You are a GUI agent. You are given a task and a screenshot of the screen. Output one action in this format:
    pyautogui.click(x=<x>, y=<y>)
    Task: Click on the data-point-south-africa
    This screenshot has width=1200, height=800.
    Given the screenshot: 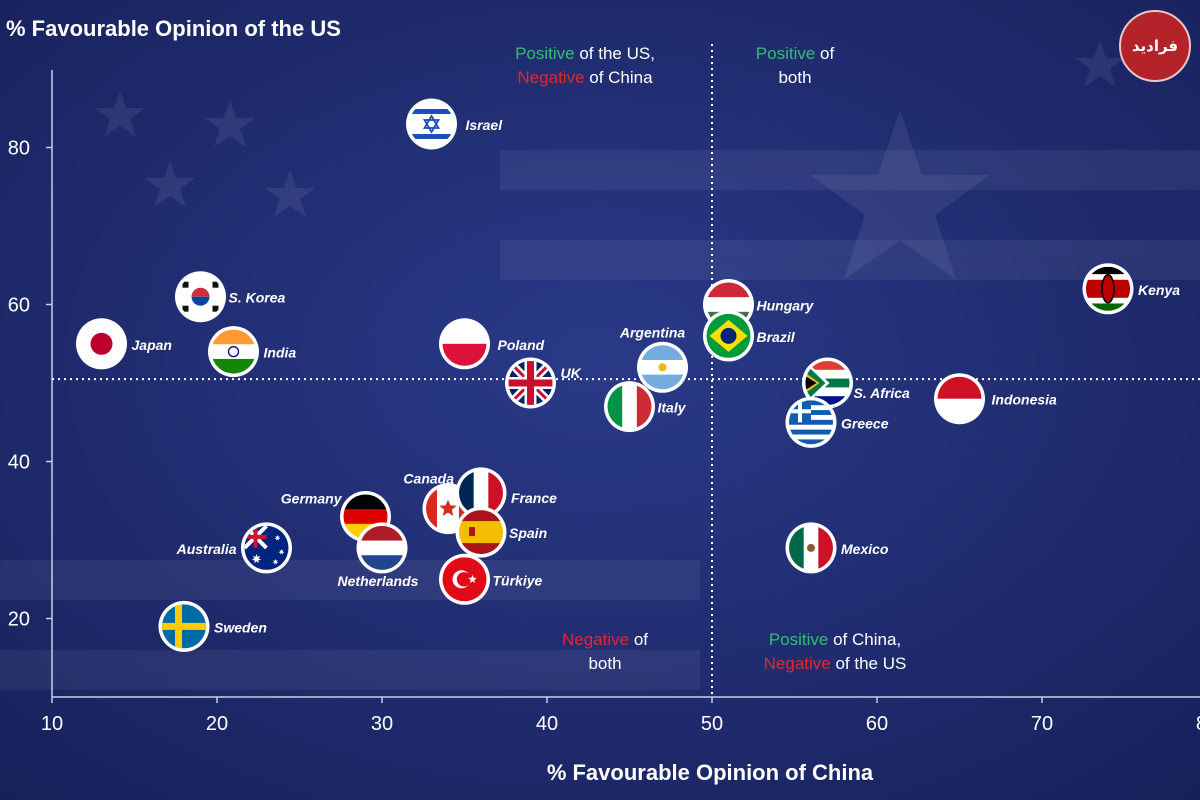 What is the action you would take?
    pyautogui.click(x=827, y=383)
    